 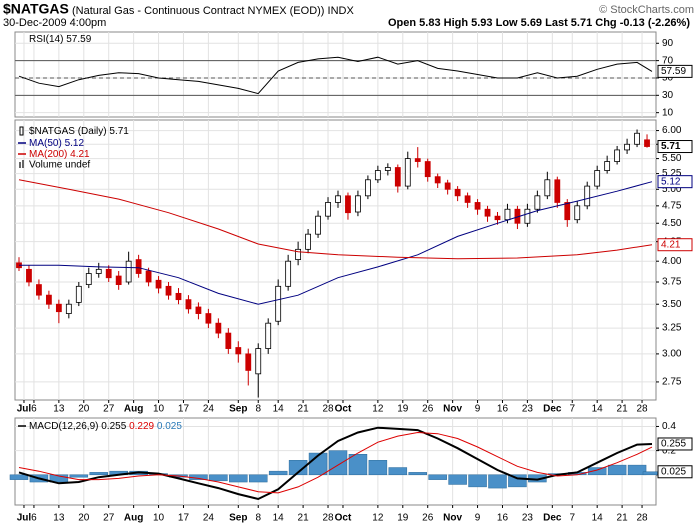 What do you see at coordinates (24, 409) in the screenshot?
I see `x-tick-label: Jul` at bounding box center [24, 409].